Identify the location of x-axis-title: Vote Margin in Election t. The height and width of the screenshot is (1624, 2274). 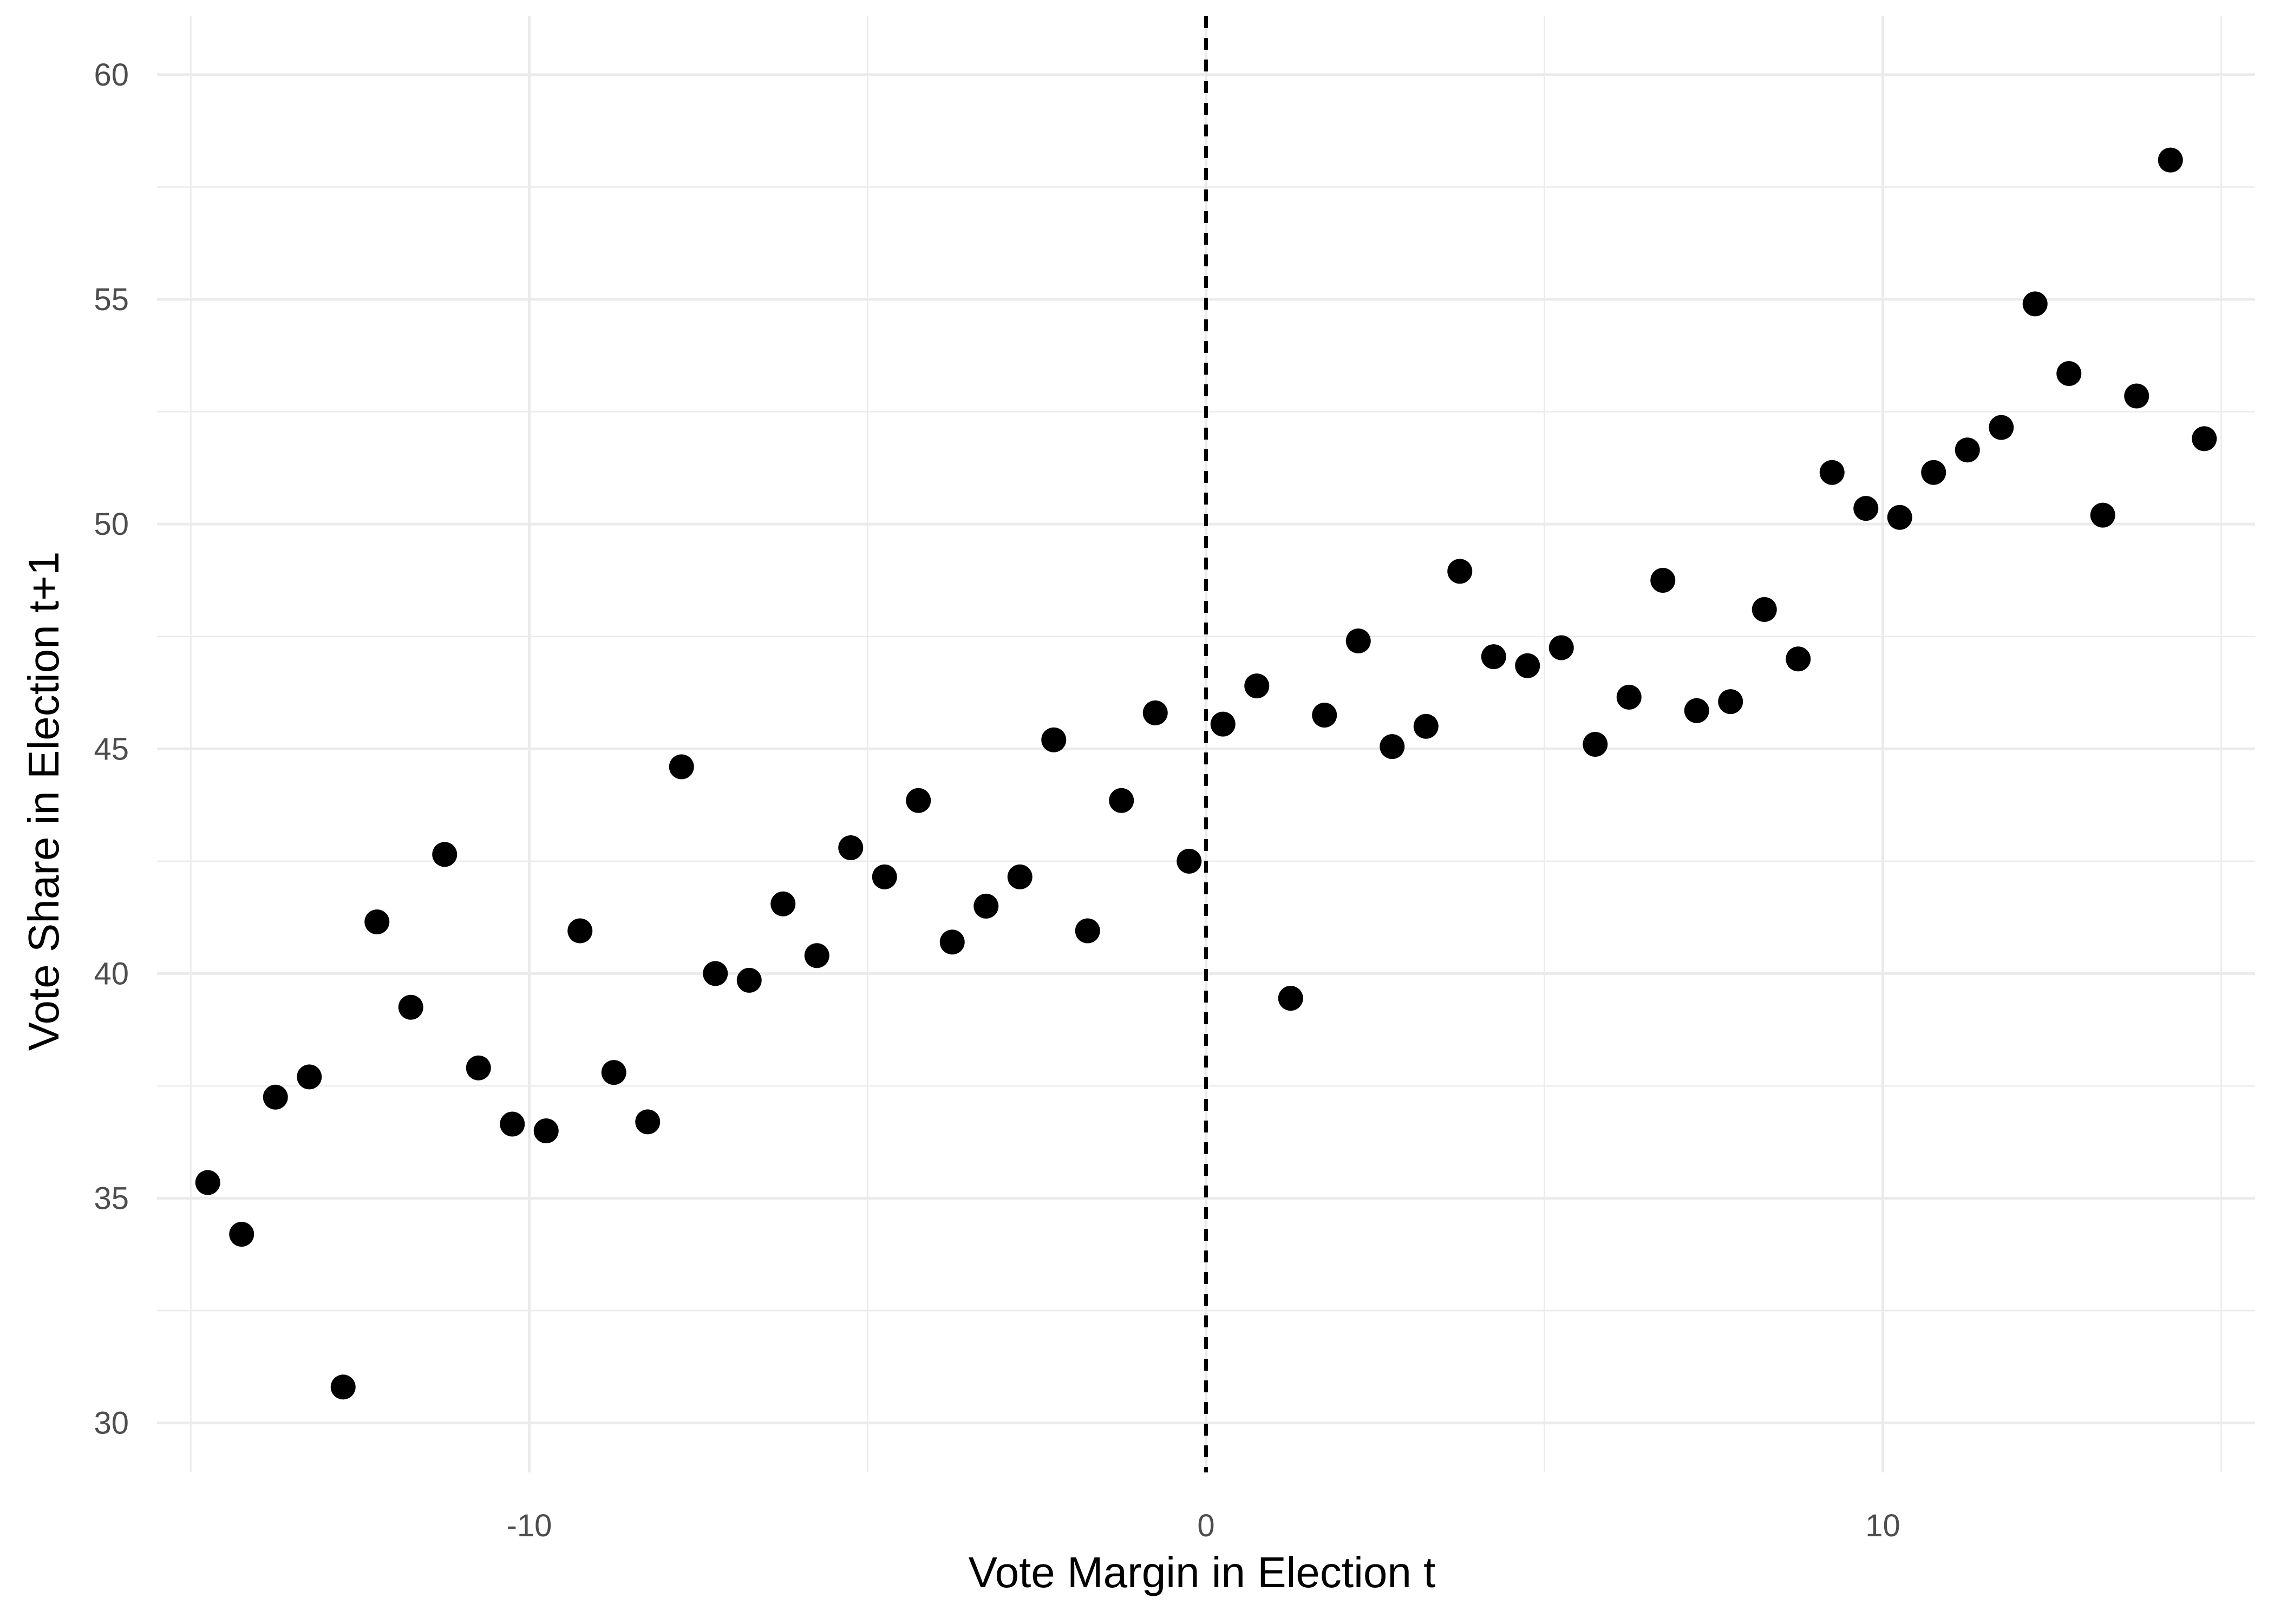
(1203, 1572).